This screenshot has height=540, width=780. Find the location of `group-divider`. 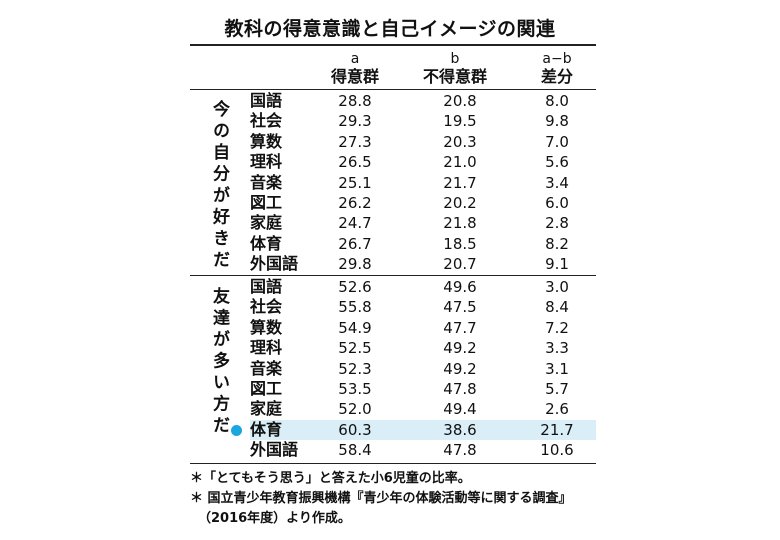

group-divider is located at coordinates (393, 275).